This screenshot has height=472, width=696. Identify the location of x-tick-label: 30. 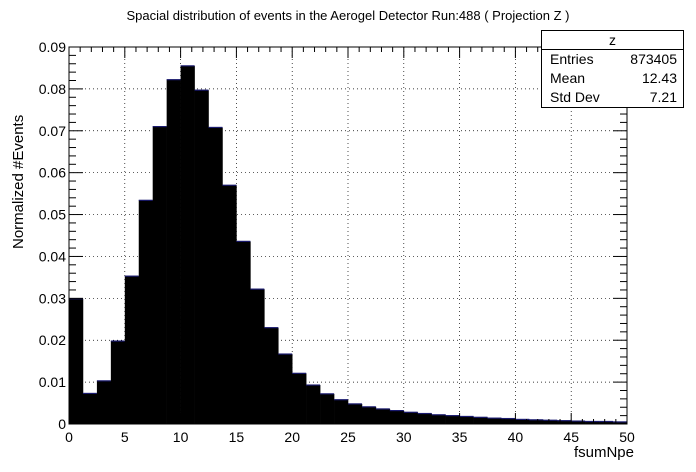
(404, 437).